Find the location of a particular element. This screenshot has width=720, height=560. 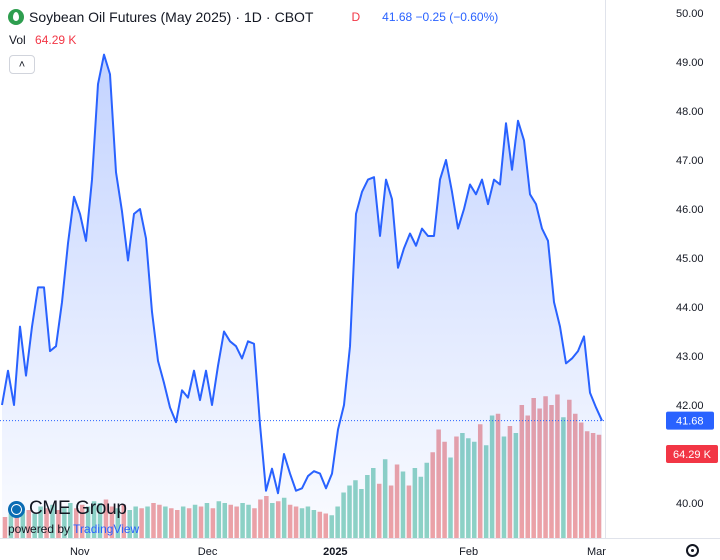

cme-globe-icon is located at coordinates (16, 509).